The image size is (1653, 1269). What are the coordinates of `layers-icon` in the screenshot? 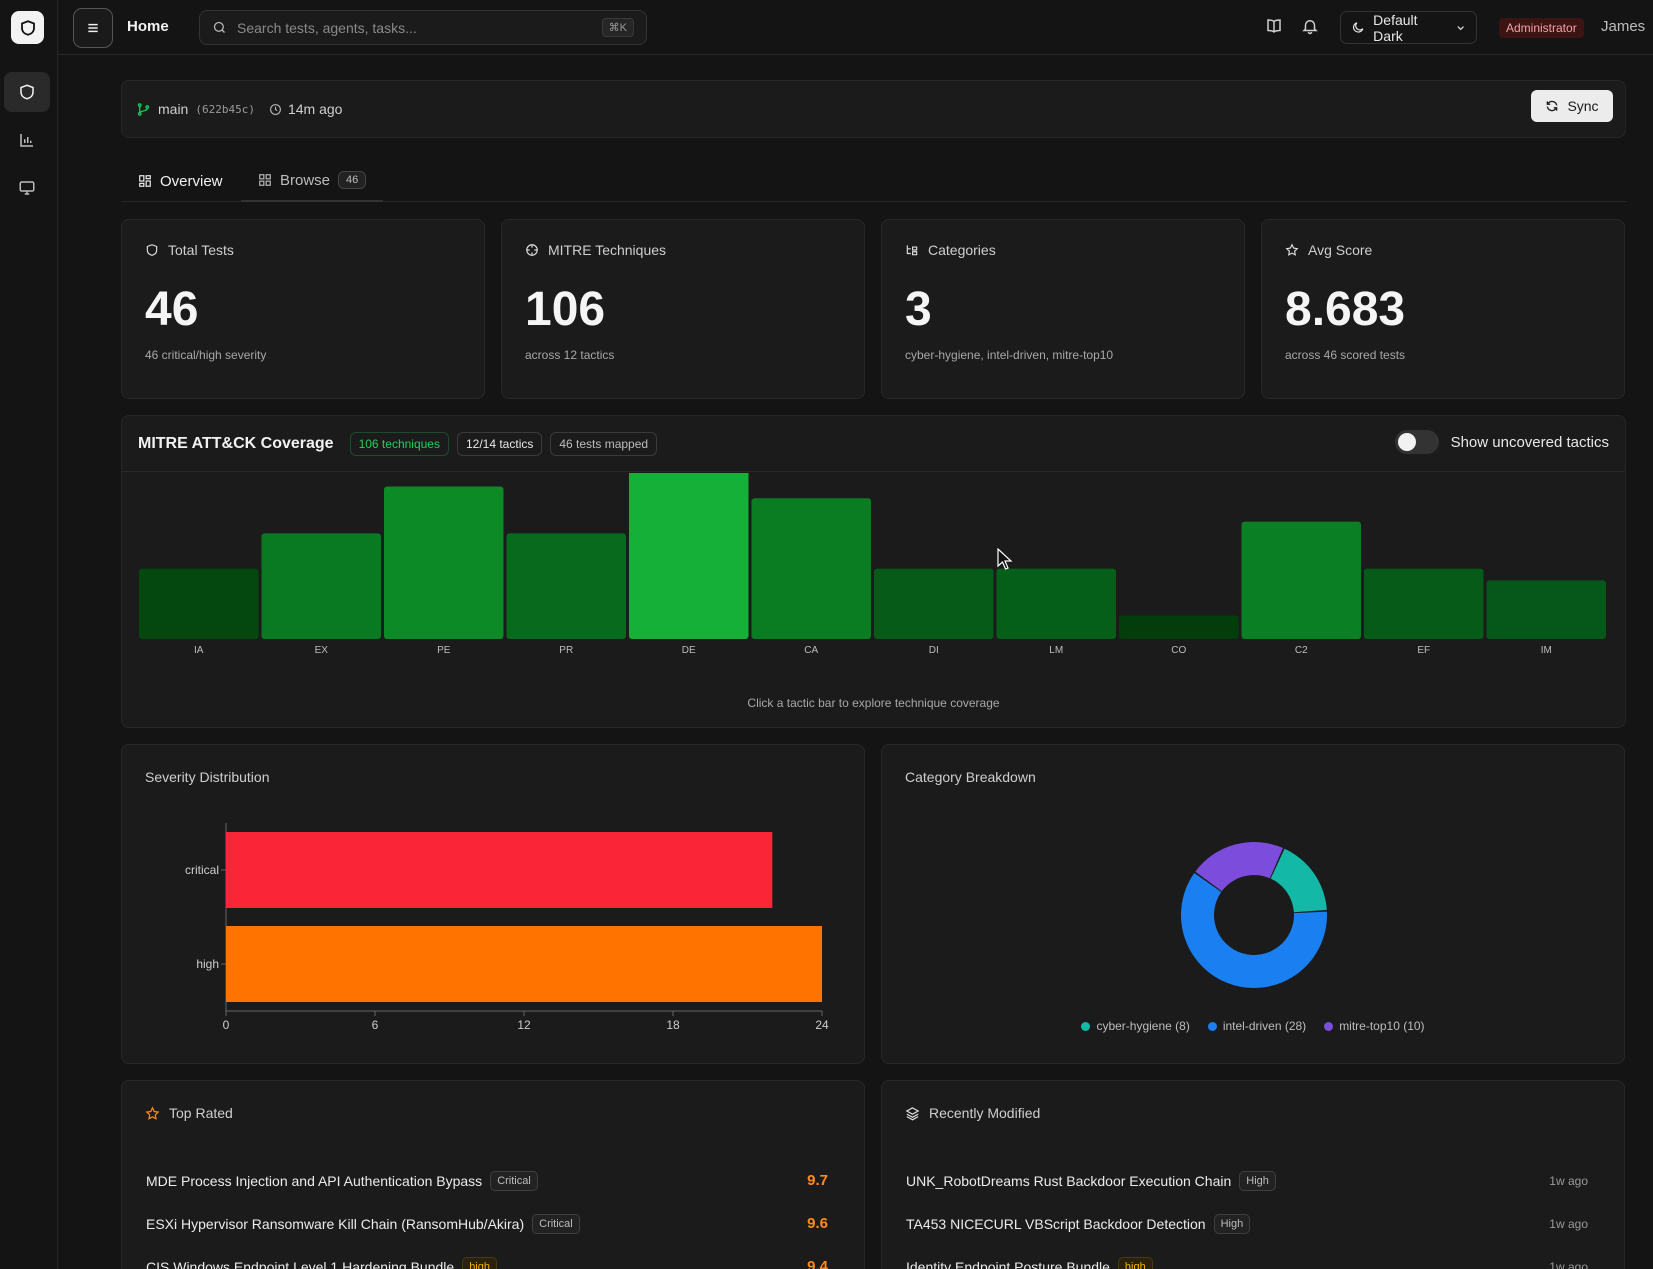 It's located at (912, 1113).